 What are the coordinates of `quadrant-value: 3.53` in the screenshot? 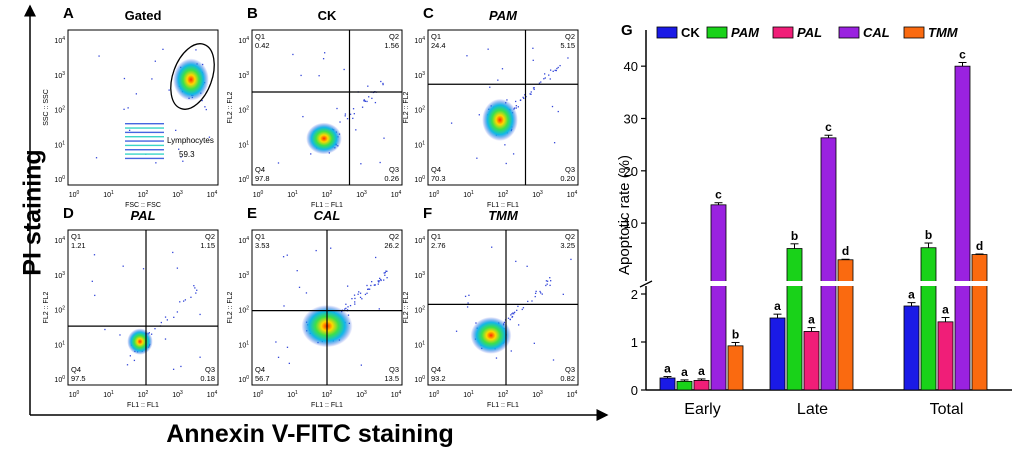 It's located at (262, 245).